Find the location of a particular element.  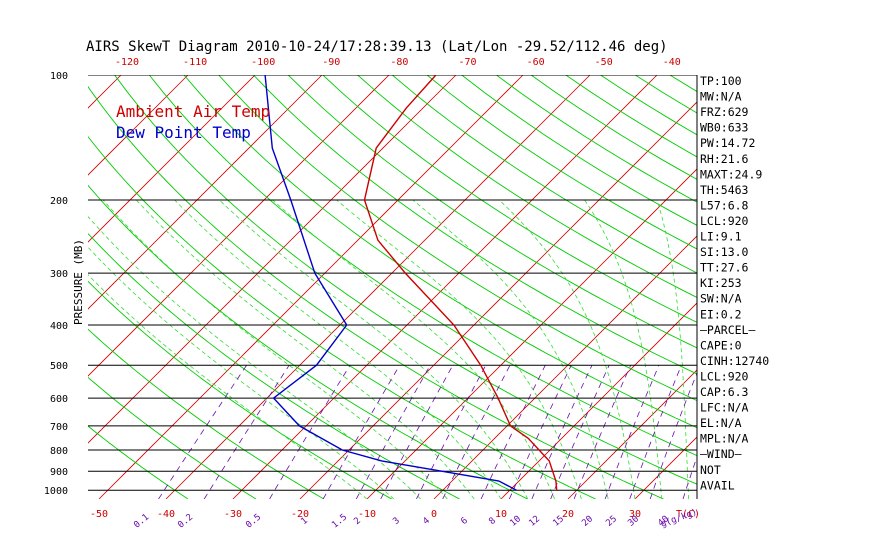

bottom-temp-tick-label: -40 is located at coordinates (166, 514).